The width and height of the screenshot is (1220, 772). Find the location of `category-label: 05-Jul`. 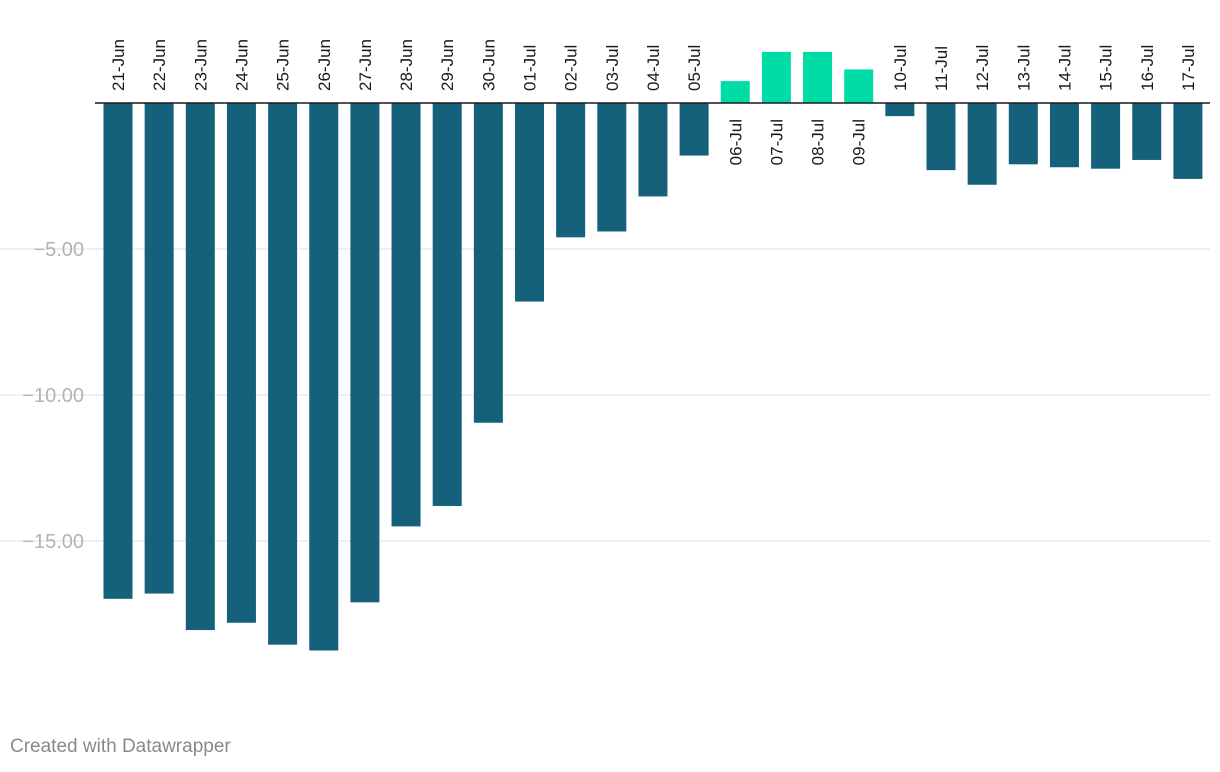

category-label: 05-Jul is located at coordinates (694, 68).